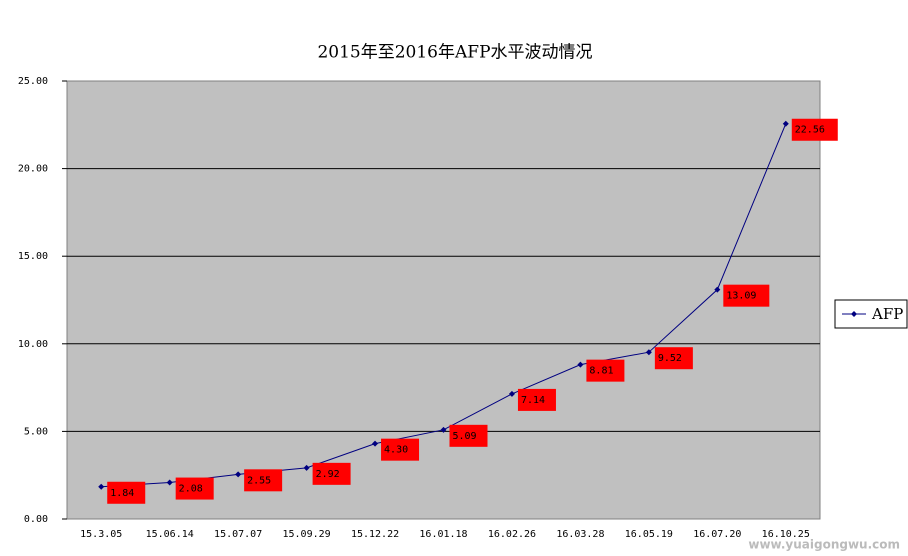 The image size is (908, 556). What do you see at coordinates (454, 53) in the screenshot?
I see `chart-title: 2015年至2016年AFP水平波动情况` at bounding box center [454, 53].